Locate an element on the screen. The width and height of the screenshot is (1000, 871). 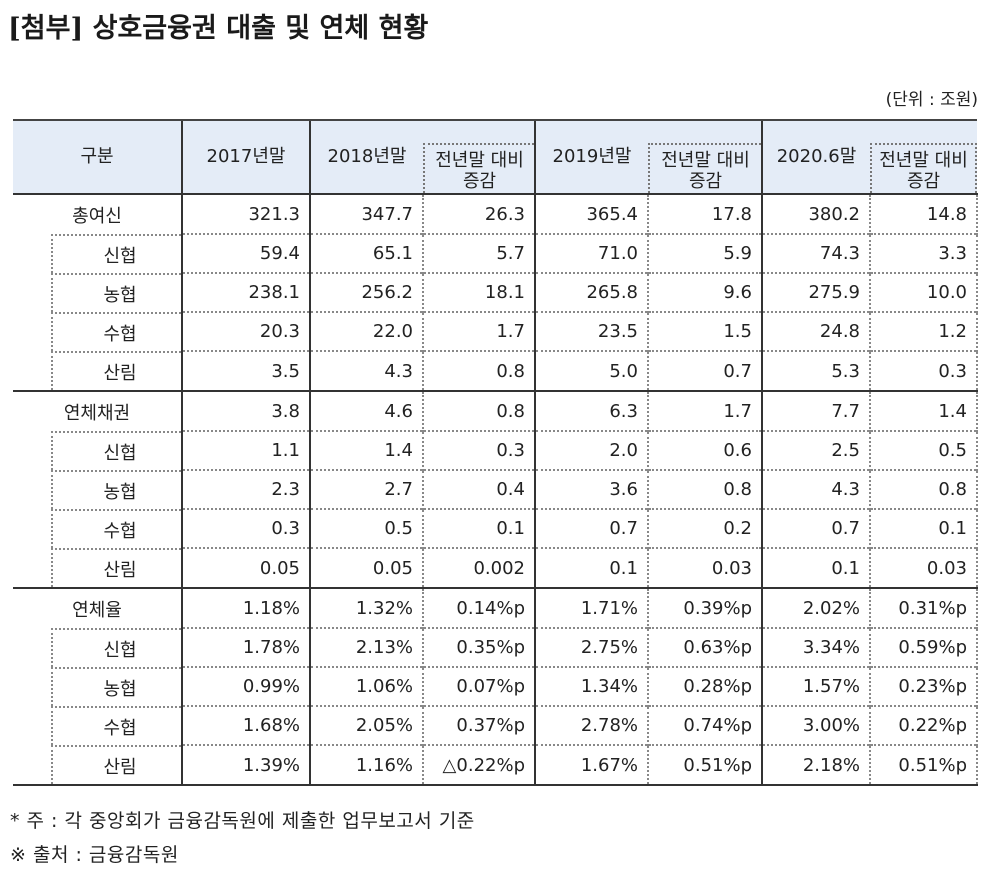
table-row: 수협 1.68% 2.05% 0.37%p 2.78% 0.74%p 3.00% 0.22%p is located at coordinates (495, 725).